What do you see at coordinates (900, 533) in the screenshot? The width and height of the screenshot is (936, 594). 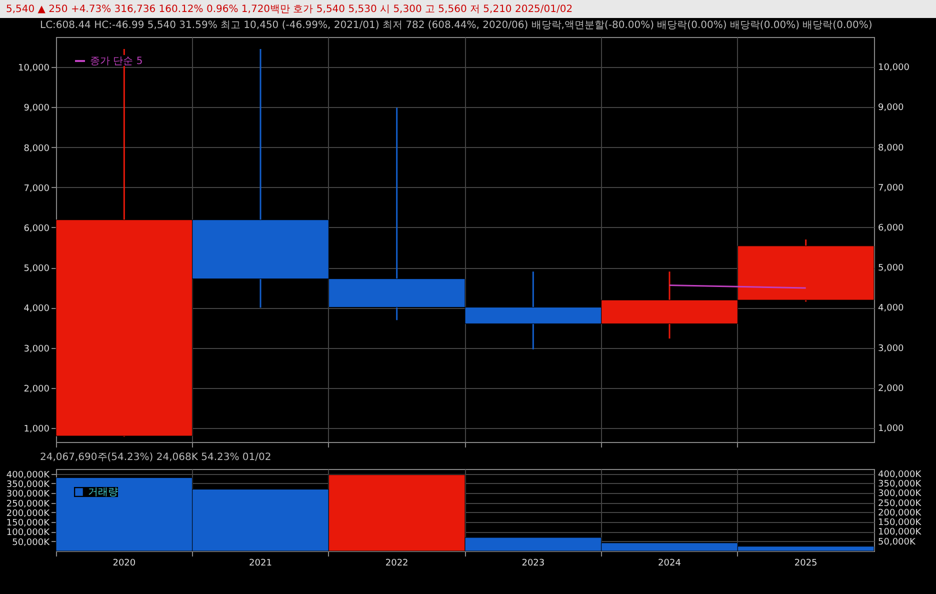 I see `y2-tick-label: 100,000K` at bounding box center [900, 533].